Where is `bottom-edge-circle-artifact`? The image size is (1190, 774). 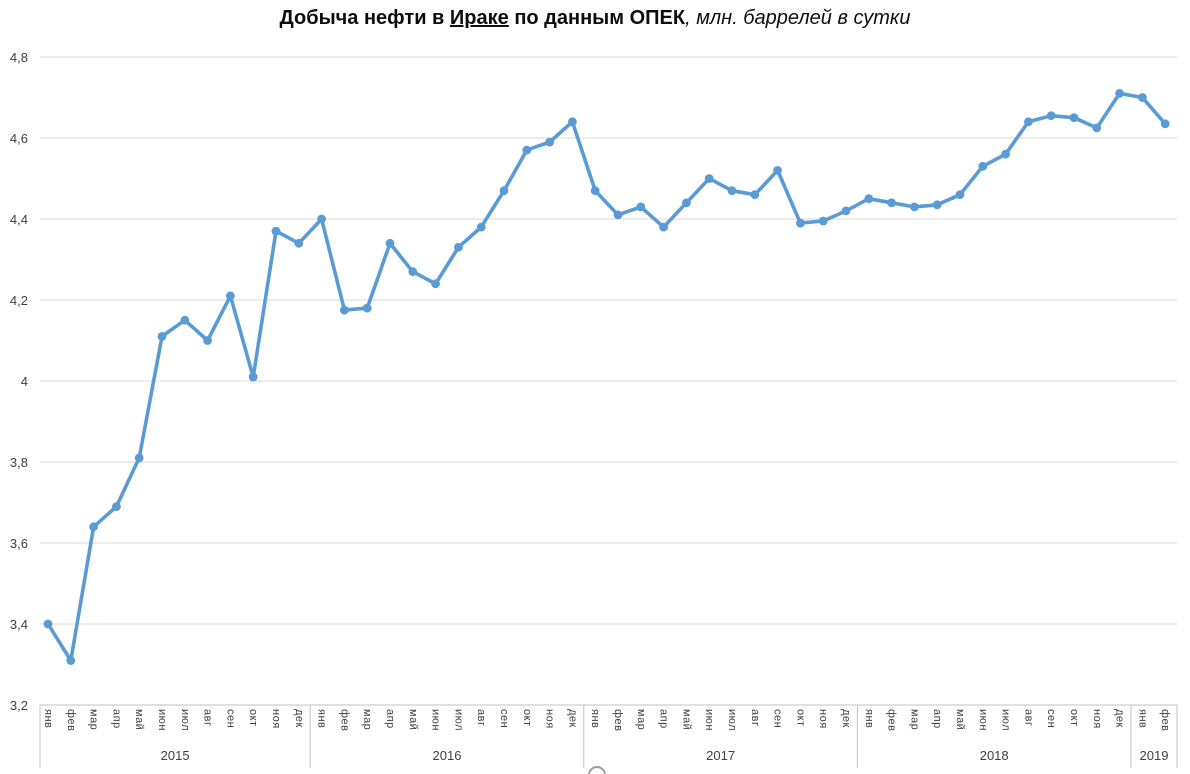 bottom-edge-circle-artifact is located at coordinates (597, 770).